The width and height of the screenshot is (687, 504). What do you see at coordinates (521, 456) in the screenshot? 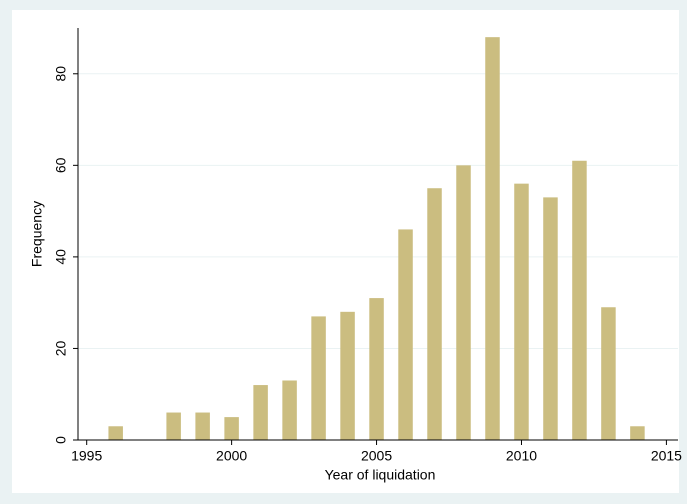
I see `x-tick-label: 2010` at bounding box center [521, 456].